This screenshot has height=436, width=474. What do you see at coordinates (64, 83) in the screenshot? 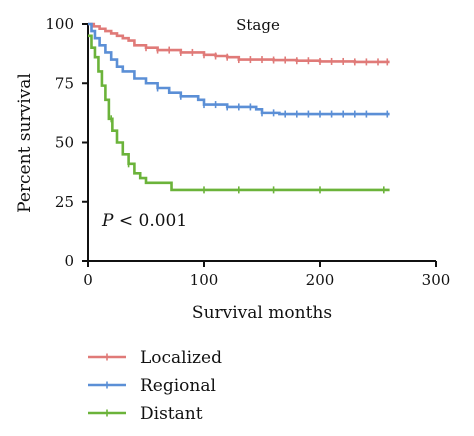
I see `y-tick-label: 75` at bounding box center [64, 83].